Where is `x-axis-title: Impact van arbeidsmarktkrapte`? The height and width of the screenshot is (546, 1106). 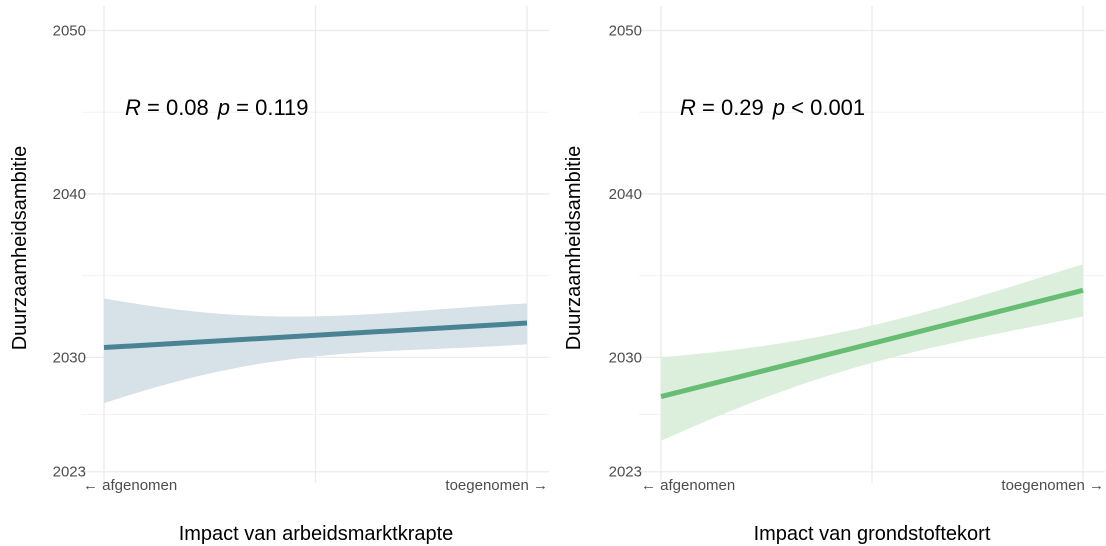 x-axis-title: Impact van arbeidsmarktkrapte is located at coordinates (316, 534).